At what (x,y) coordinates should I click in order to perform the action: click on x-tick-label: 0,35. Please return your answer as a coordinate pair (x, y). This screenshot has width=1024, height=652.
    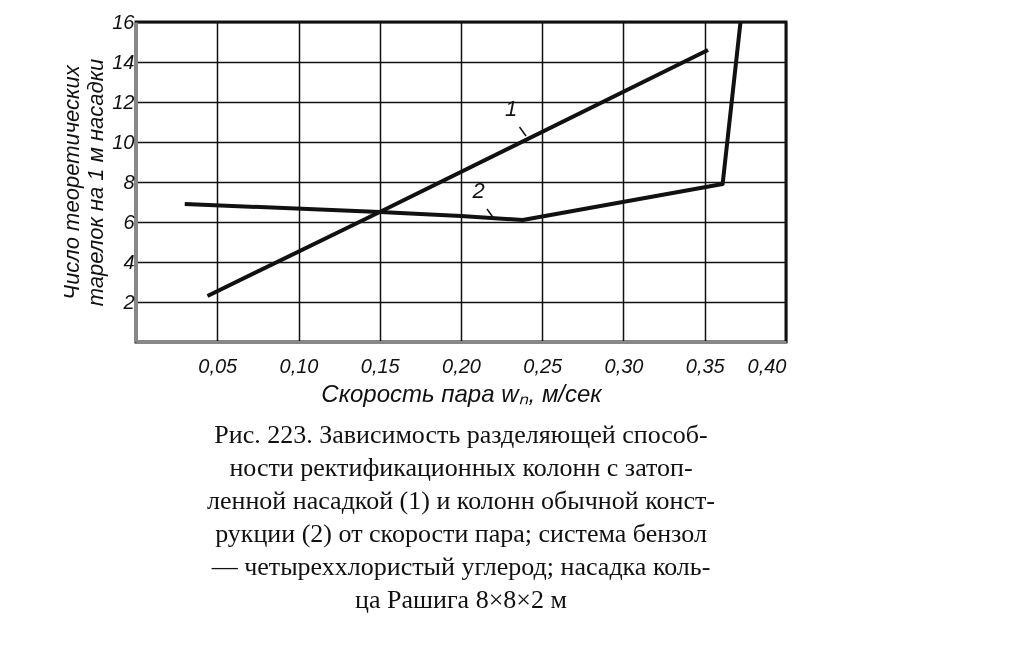
    Looking at the image, I should click on (705, 365).